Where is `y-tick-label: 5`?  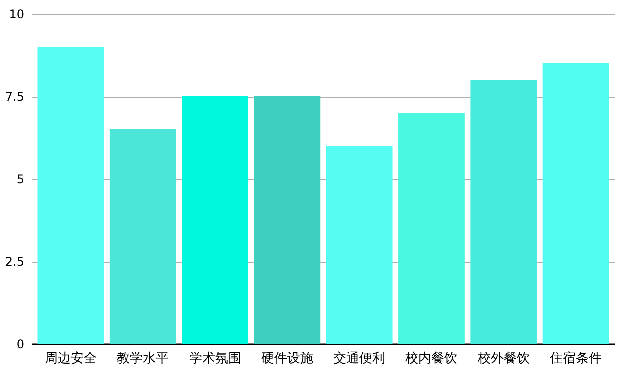
y-tick-label: 5 is located at coordinates (20, 179).